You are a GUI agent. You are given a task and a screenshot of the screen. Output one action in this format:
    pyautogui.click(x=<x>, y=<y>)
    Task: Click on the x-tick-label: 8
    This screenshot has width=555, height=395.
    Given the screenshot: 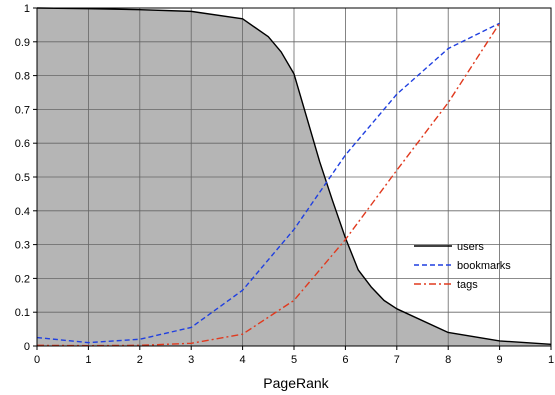 What is the action you would take?
    pyautogui.click(x=448, y=360)
    